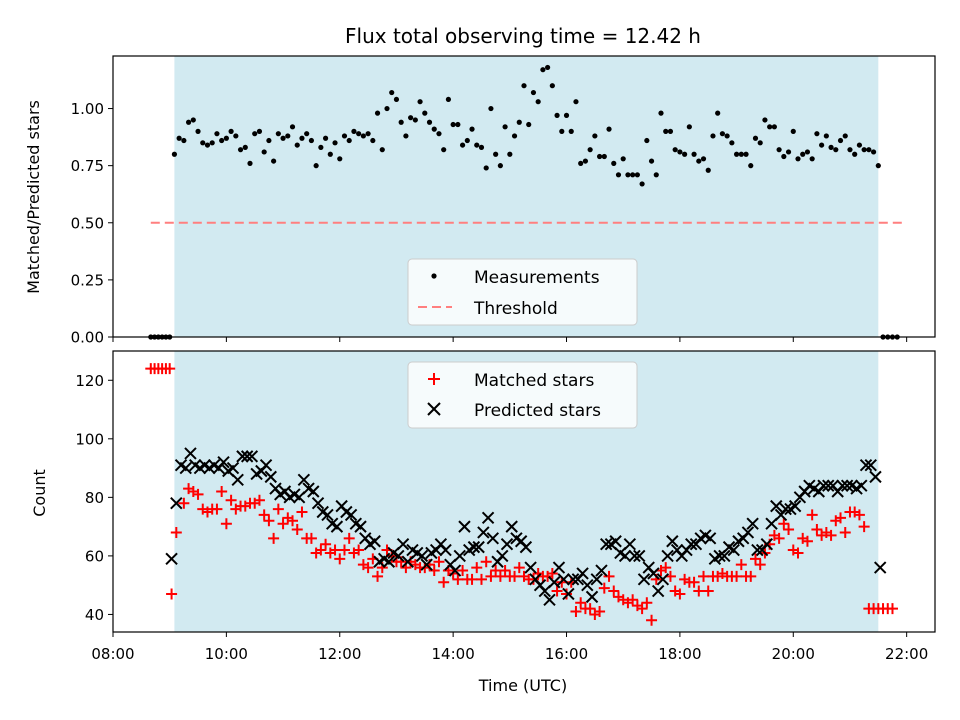 The height and width of the screenshot is (720, 960). Describe the element at coordinates (515, 309) in the screenshot. I see `legend-threshold-label: Threshold` at that location.